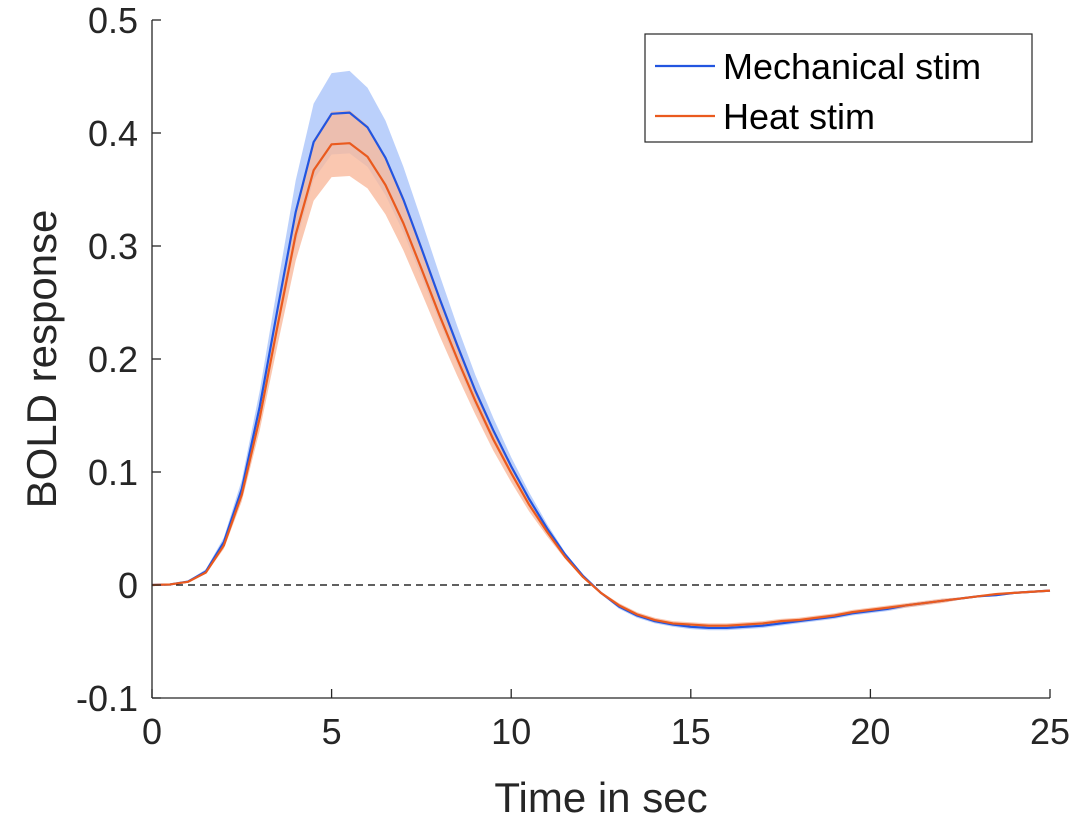 The image size is (1074, 820). I want to click on y-axis-label: BOLD response, so click(41, 359).